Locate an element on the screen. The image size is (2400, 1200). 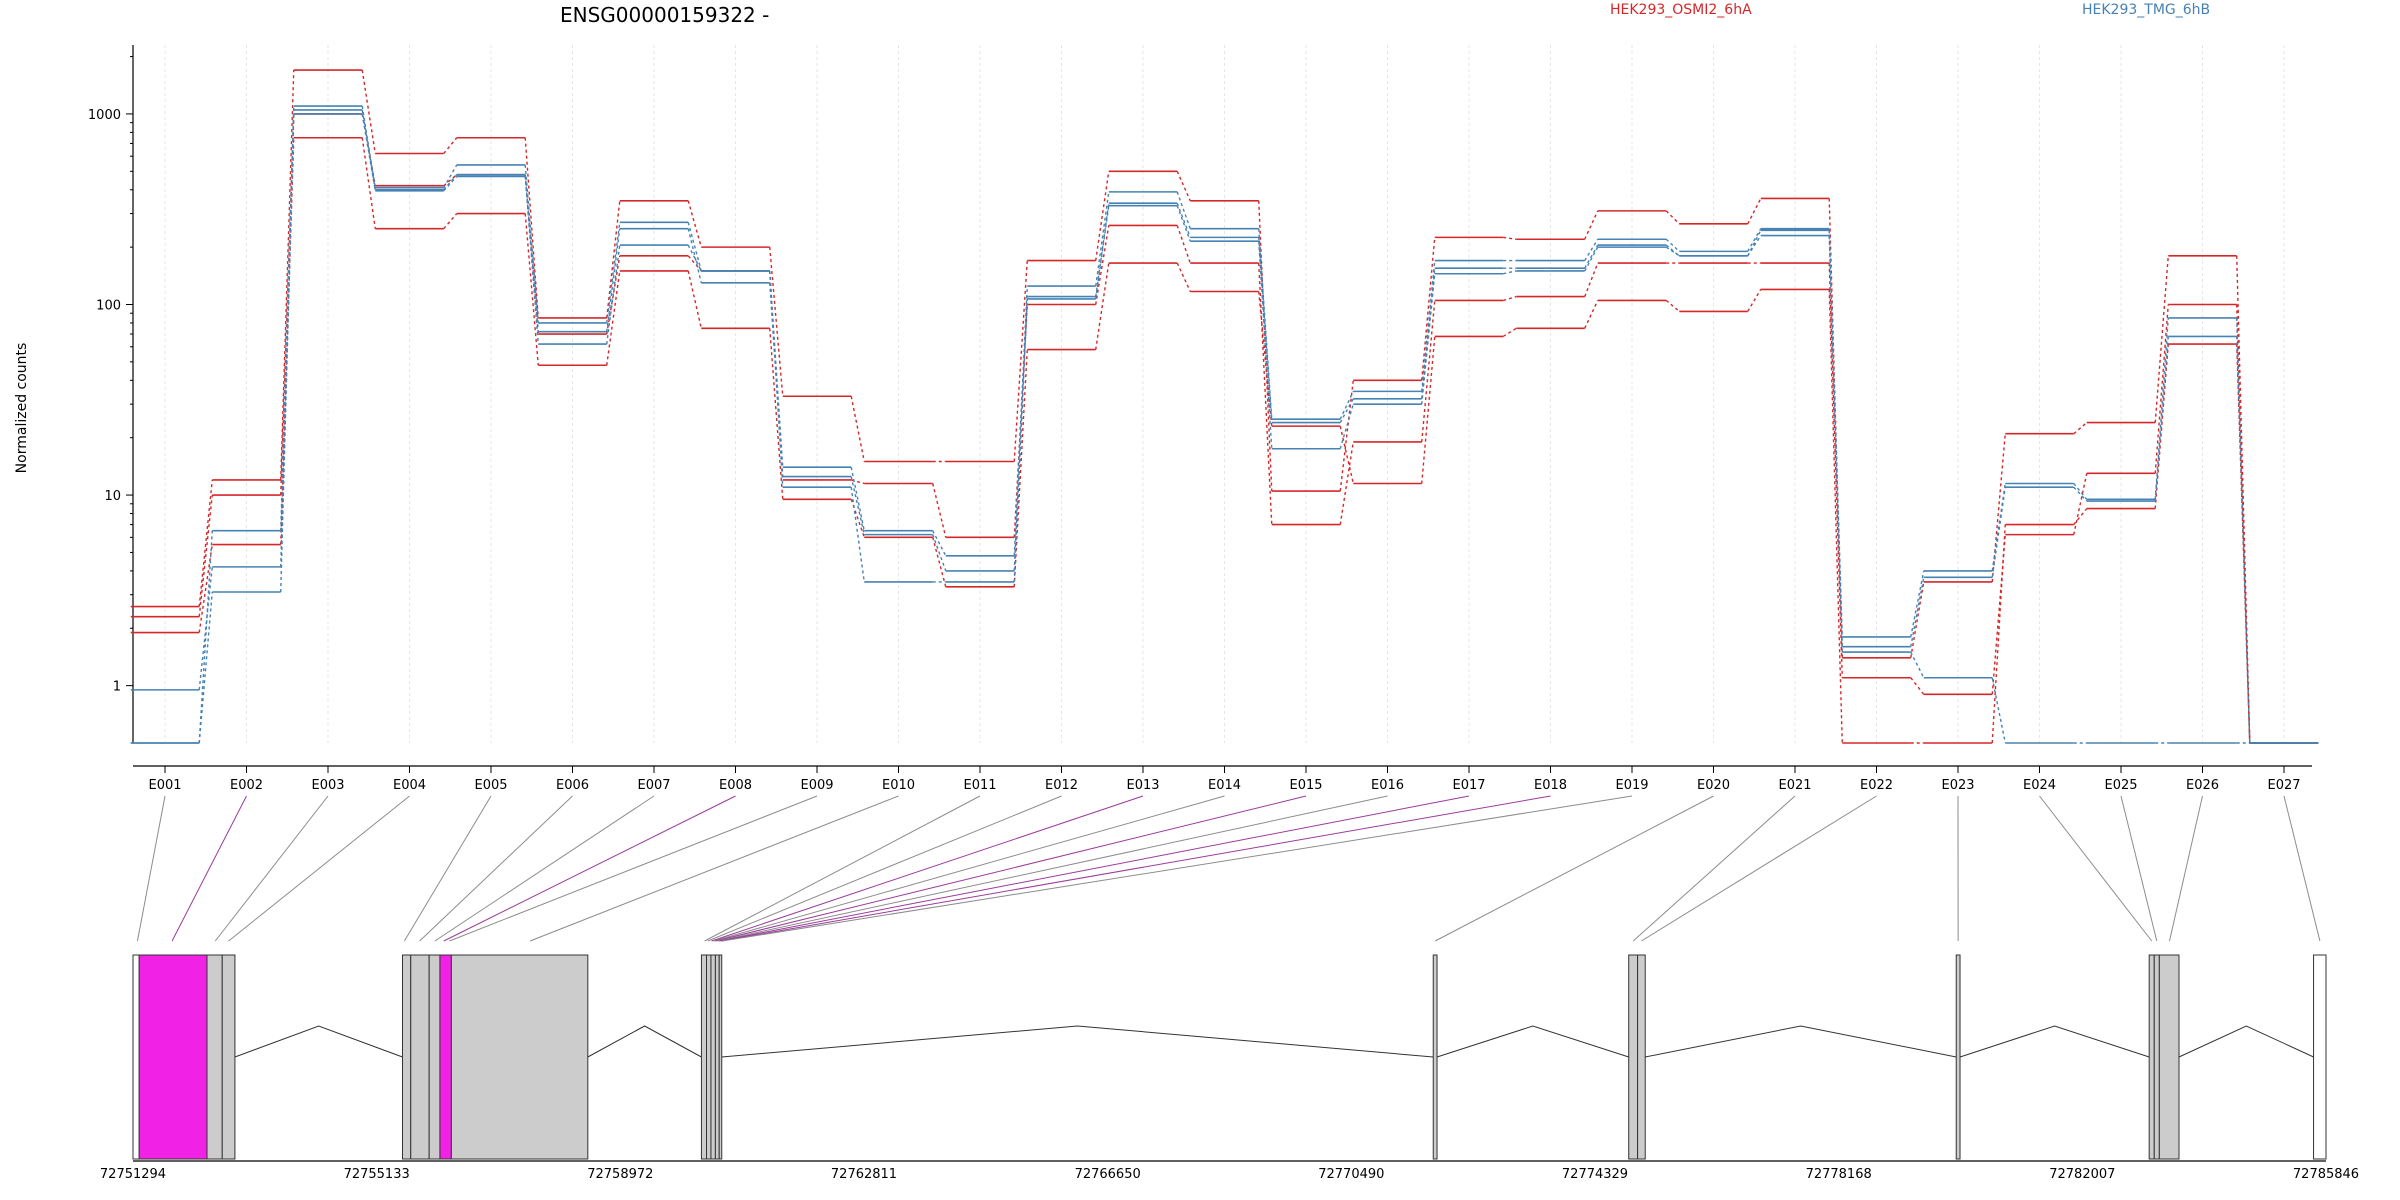
coordinate-label: 72782007 is located at coordinates (2082, 1174).